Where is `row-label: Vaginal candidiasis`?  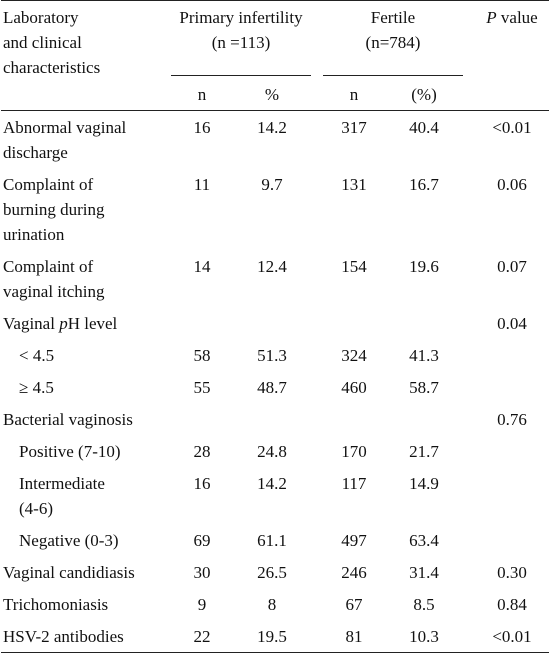
row-label: Vaginal candidiasis is located at coordinates (86, 572).